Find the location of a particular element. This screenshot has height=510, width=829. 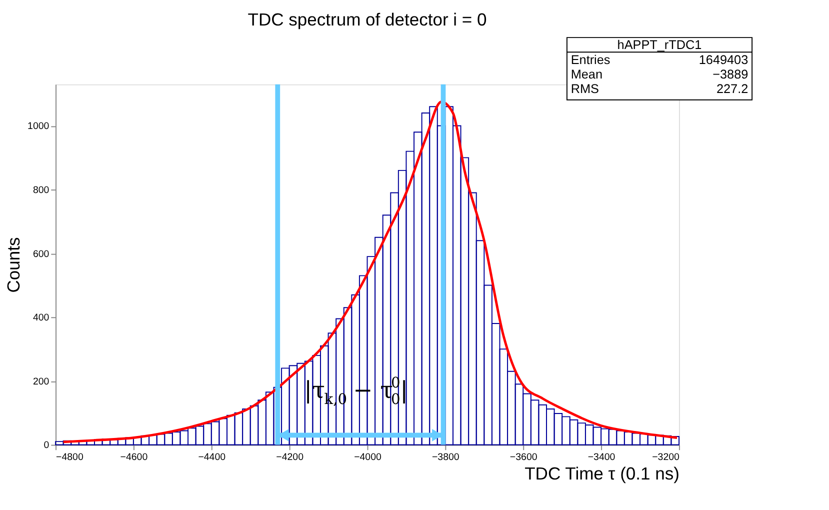

x-tick-label: −4800 is located at coordinates (70, 457).